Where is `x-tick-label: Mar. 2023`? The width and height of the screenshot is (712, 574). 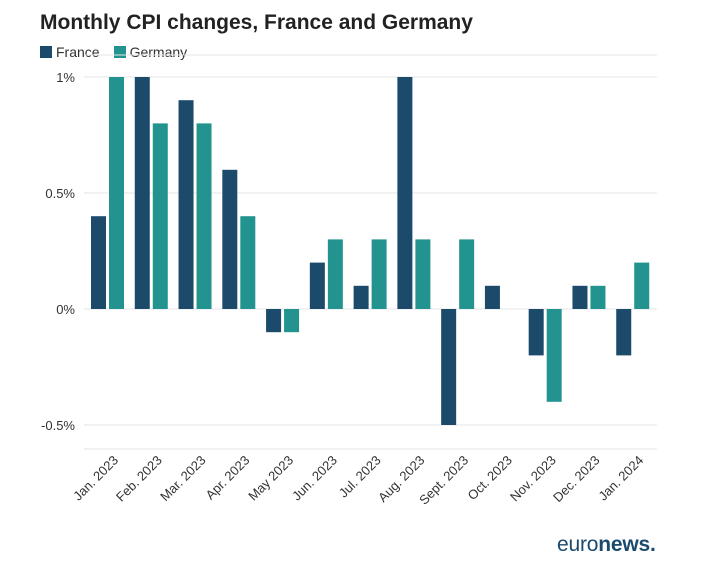 x-tick-label: Mar. 2023 is located at coordinates (182, 478).